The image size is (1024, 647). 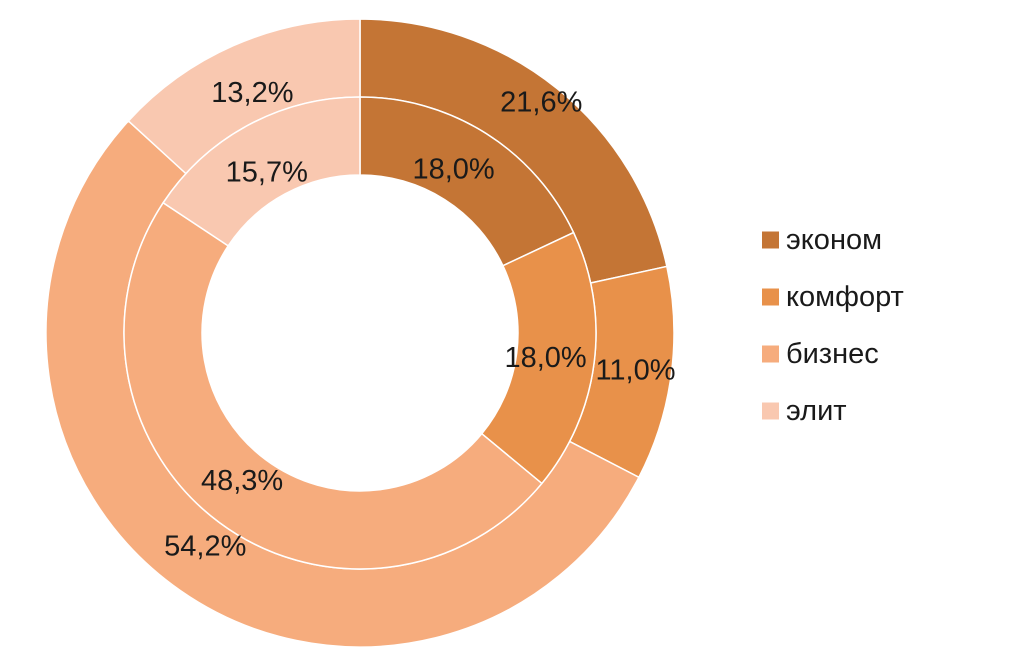 What do you see at coordinates (541, 103) in the screenshot?
I see `outer-label-0: 21,6%` at bounding box center [541, 103].